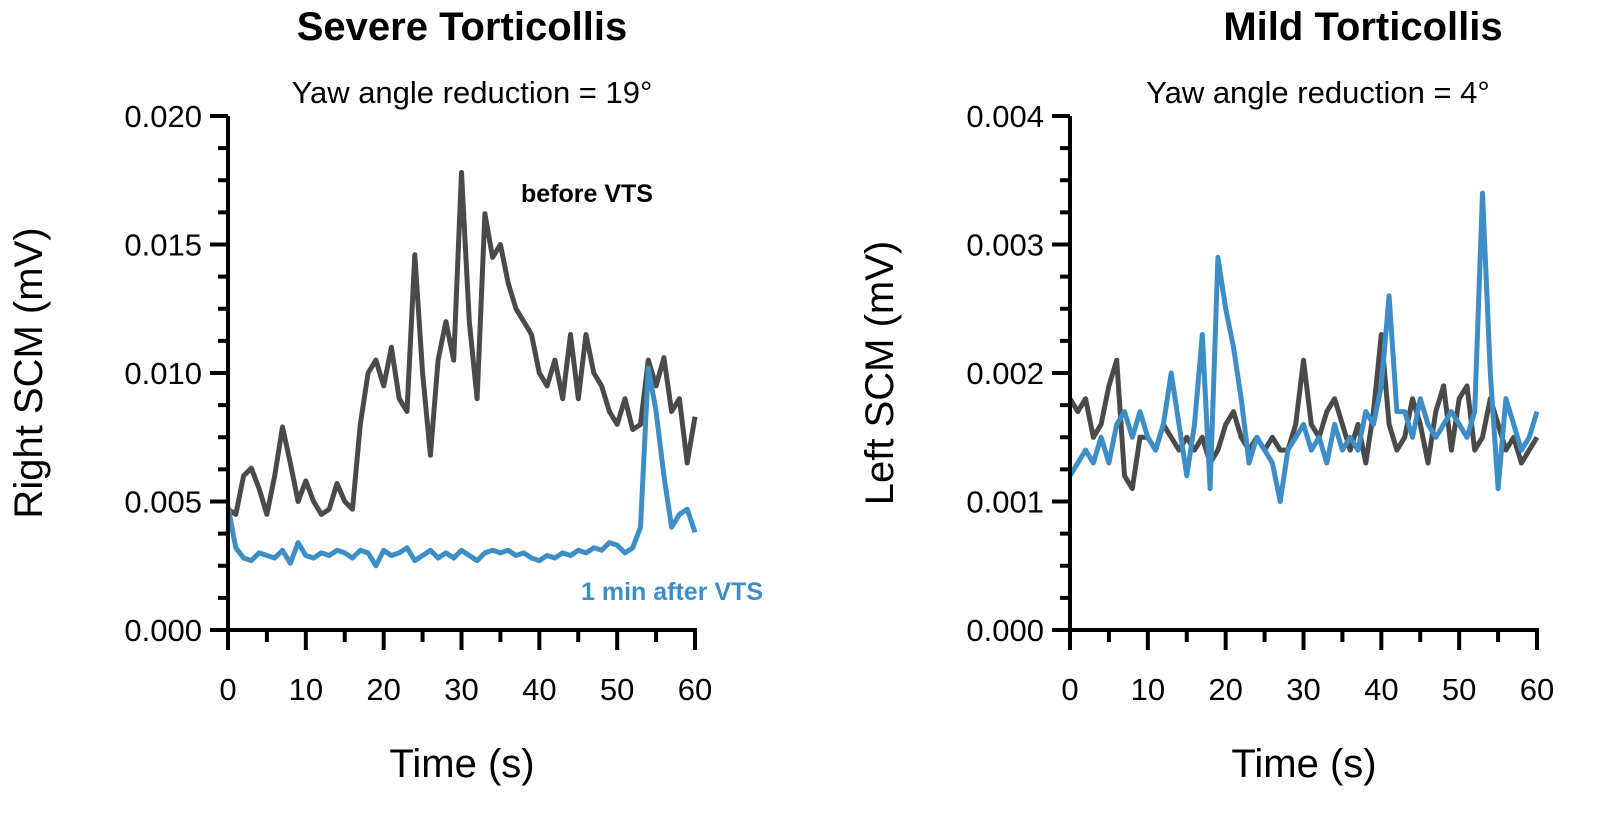 This screenshot has height=814, width=1599. Describe the element at coordinates (1318, 92) in the screenshot. I see `panel-subtitle: Yaw angle reduction = 4°` at that location.